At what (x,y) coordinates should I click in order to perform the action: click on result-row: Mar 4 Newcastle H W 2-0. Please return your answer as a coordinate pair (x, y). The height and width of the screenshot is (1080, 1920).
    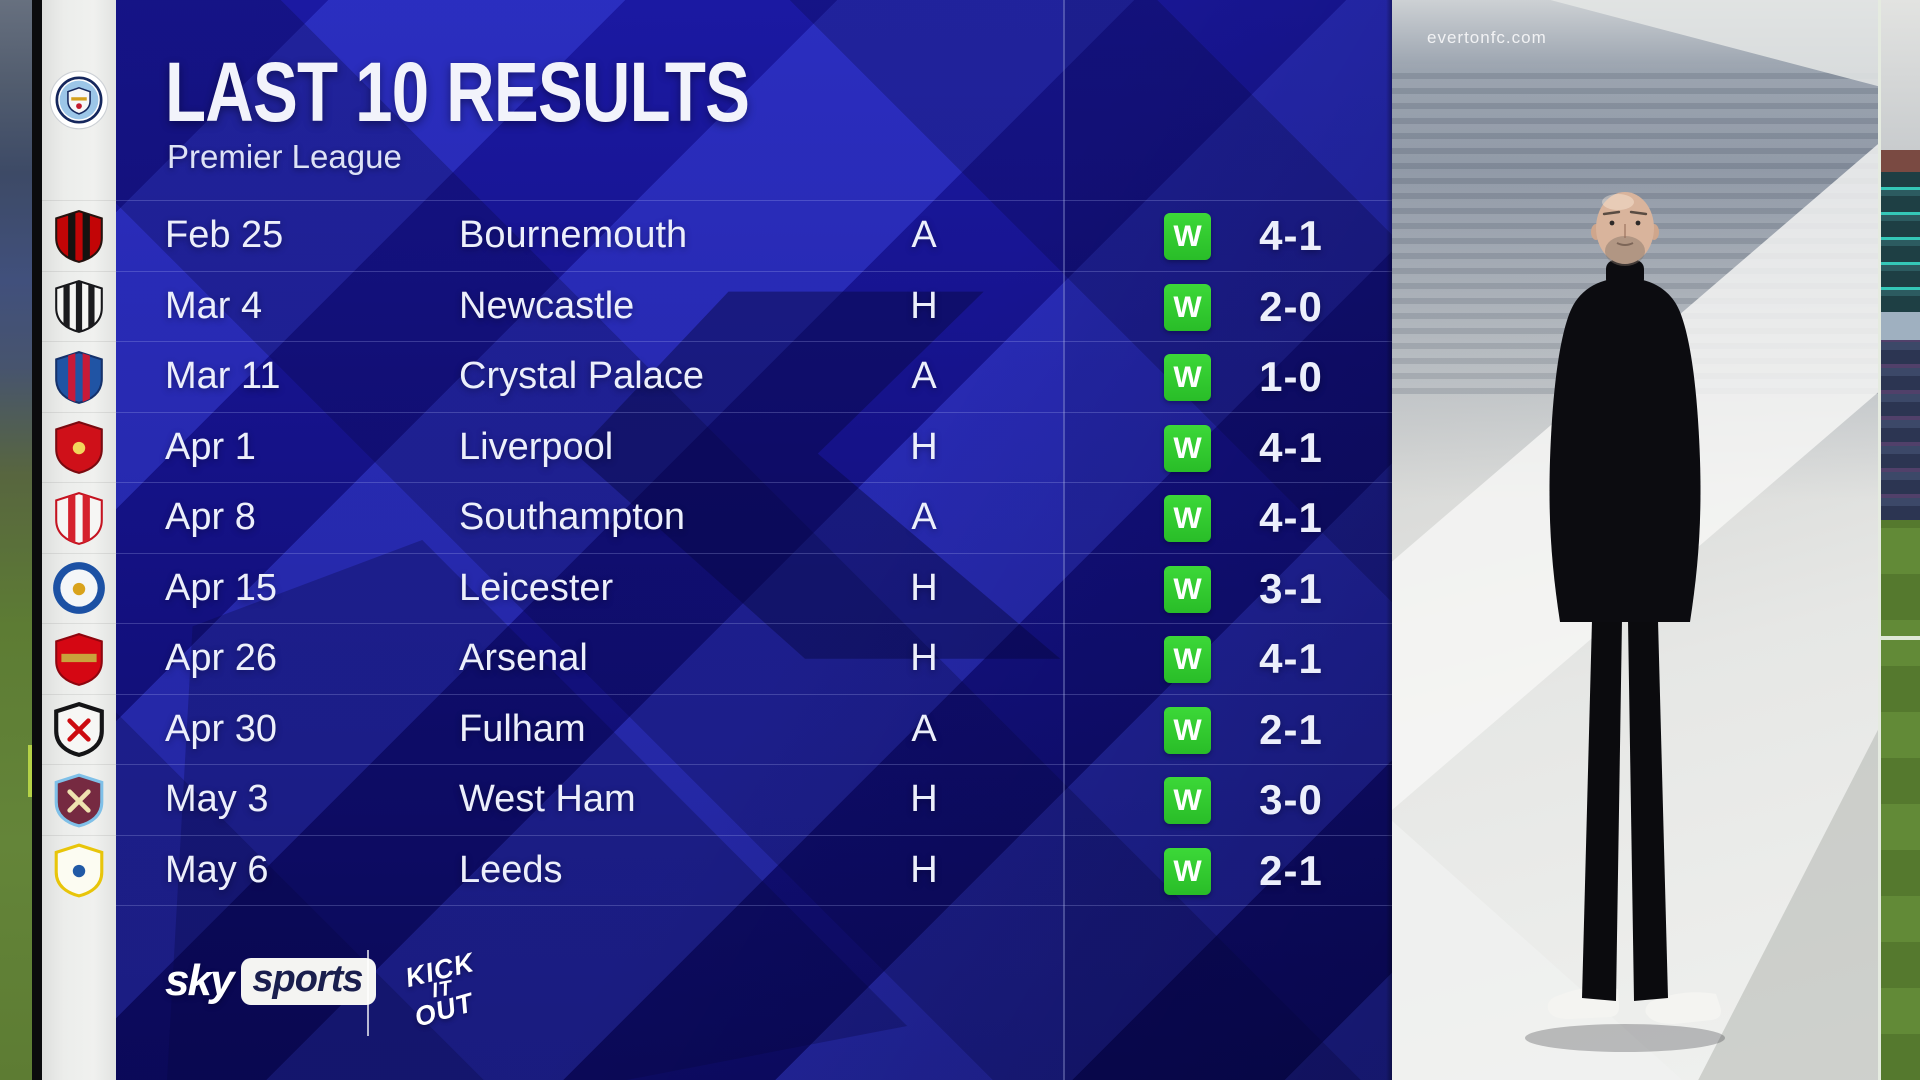
    Looking at the image, I should click on (754, 306).